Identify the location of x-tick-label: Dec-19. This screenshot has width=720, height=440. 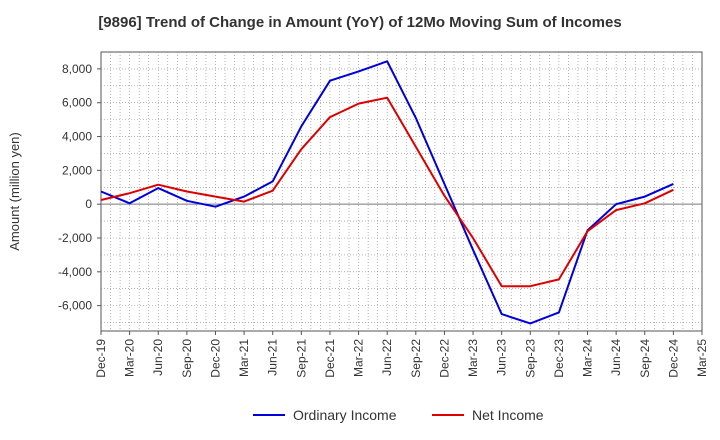
(101, 358).